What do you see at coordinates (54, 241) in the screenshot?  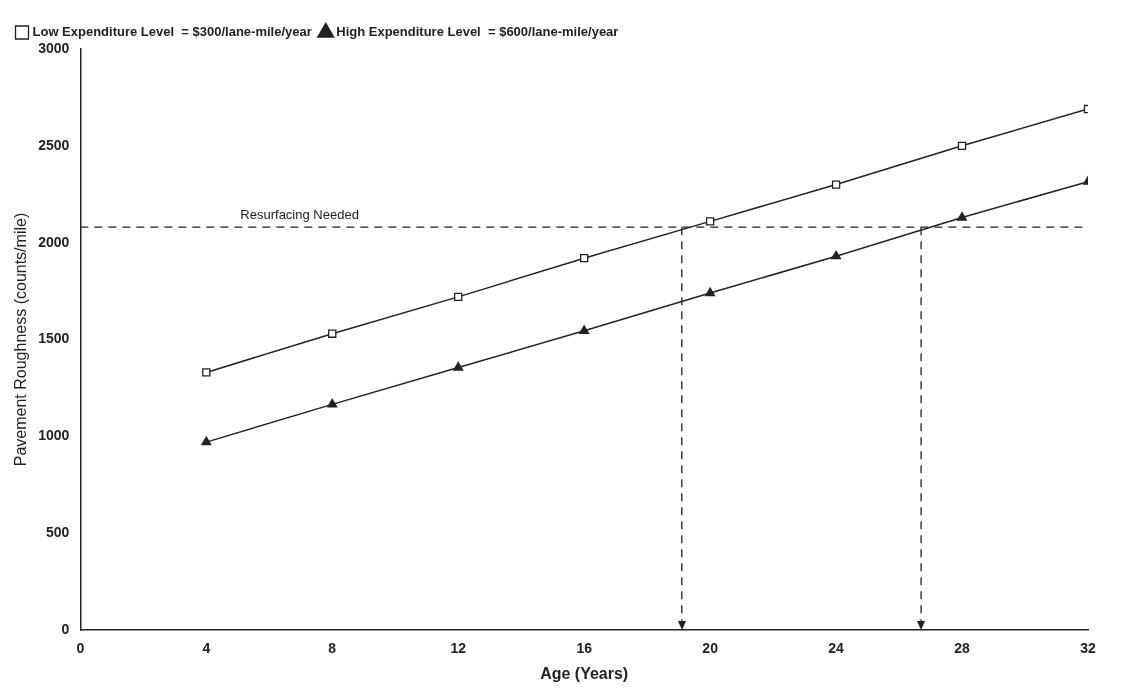 I see `y-tick-label: 2000` at bounding box center [54, 241].